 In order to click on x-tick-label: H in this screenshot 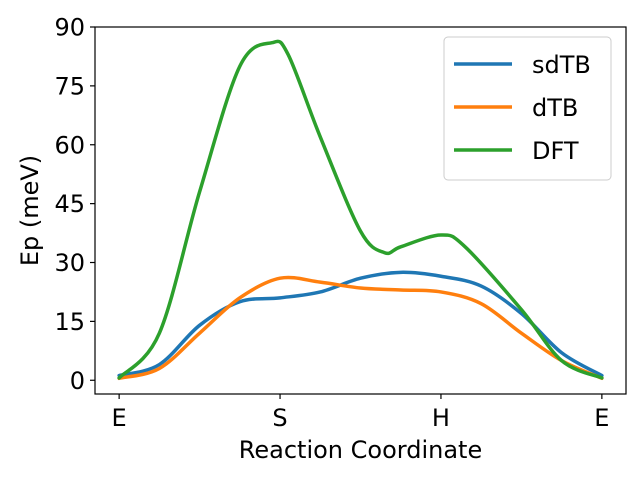, I will do `click(441, 418)`.